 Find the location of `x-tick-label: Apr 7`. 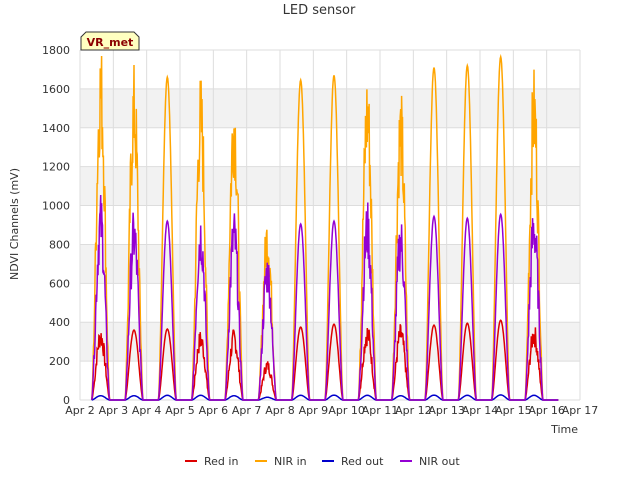

x-tick-label: Apr 7 is located at coordinates (247, 410).